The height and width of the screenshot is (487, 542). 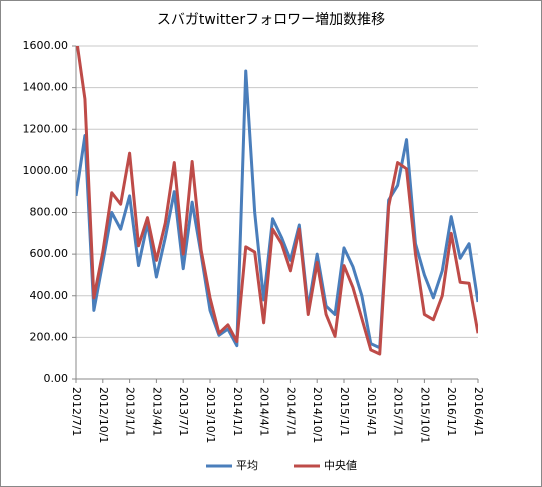 What do you see at coordinates (56, 378) in the screenshot?
I see `y-tick-label: 0.00` at bounding box center [56, 378].